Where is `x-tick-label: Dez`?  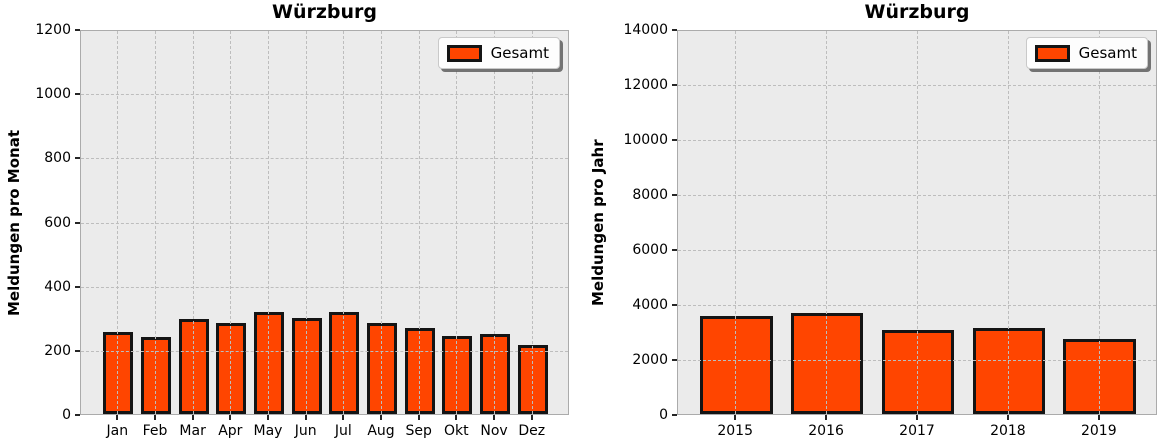 x-tick-label: Dez is located at coordinates (532, 431).